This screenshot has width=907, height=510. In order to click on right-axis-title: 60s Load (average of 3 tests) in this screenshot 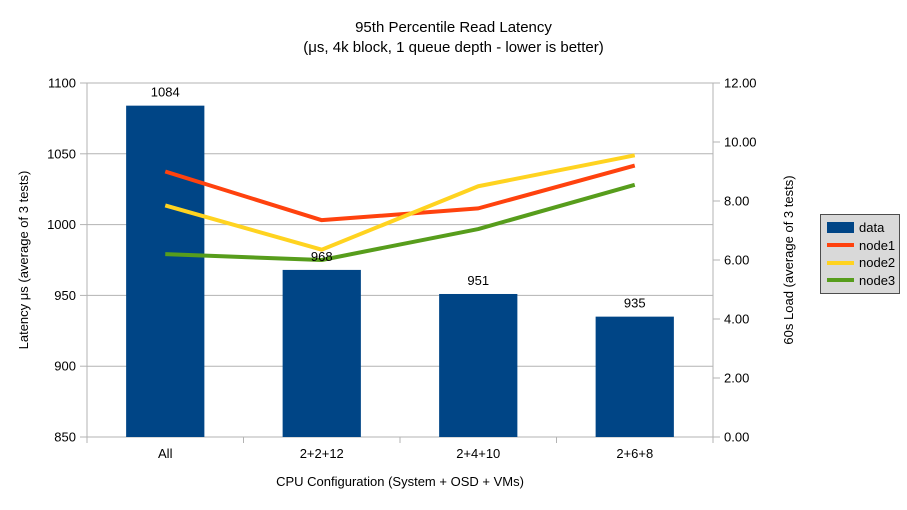, I will do `click(788, 259)`.